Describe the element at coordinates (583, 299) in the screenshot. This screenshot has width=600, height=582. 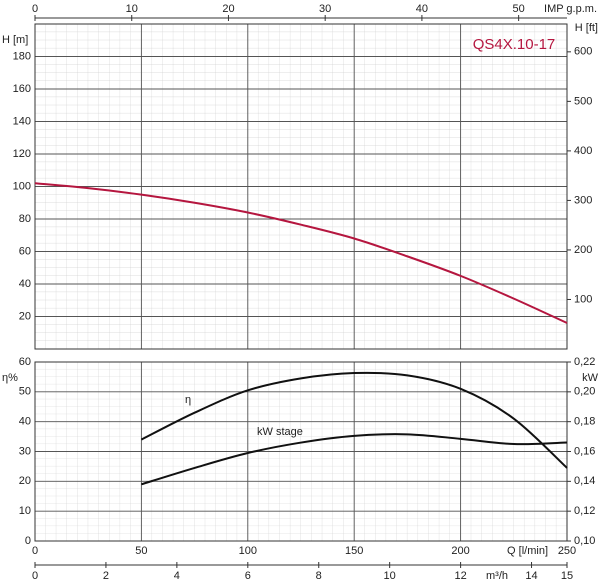
I see `y2-tick-label: 100` at that location.